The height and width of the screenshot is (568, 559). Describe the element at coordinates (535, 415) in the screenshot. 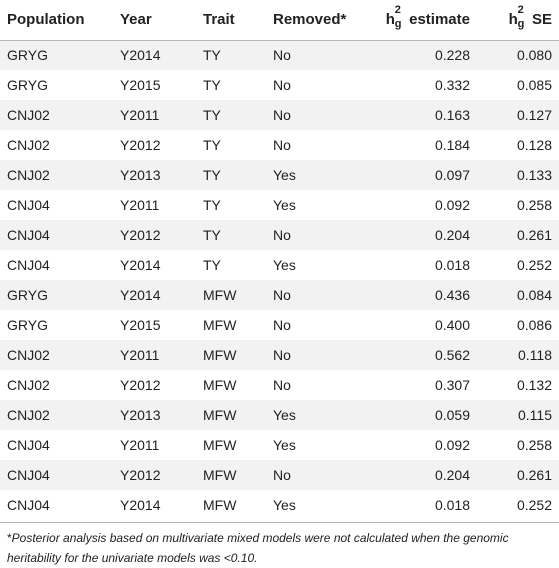

I see `cell-se: 0.115` at that location.